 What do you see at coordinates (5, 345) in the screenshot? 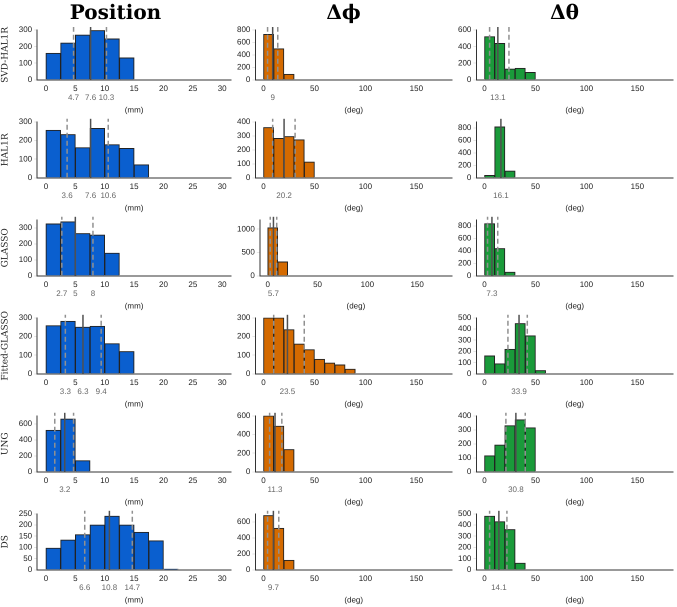
I see `y-axis-title: Fitted-GLASSO` at bounding box center [5, 345].